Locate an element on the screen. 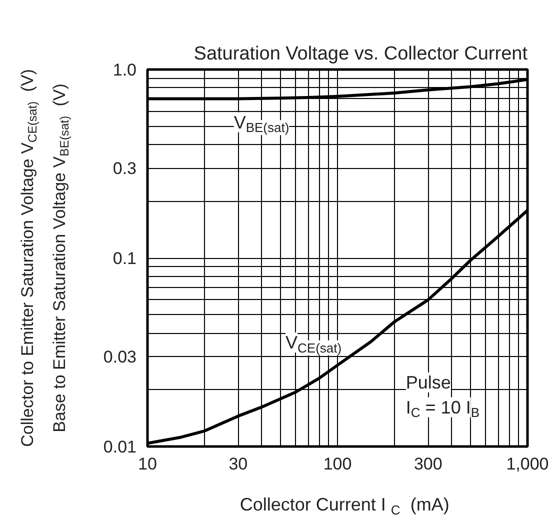 The height and width of the screenshot is (528, 555). text: Collector to Emitter Saturation Voltage VCE(sat) (V) is located at coordinates (29, 258).